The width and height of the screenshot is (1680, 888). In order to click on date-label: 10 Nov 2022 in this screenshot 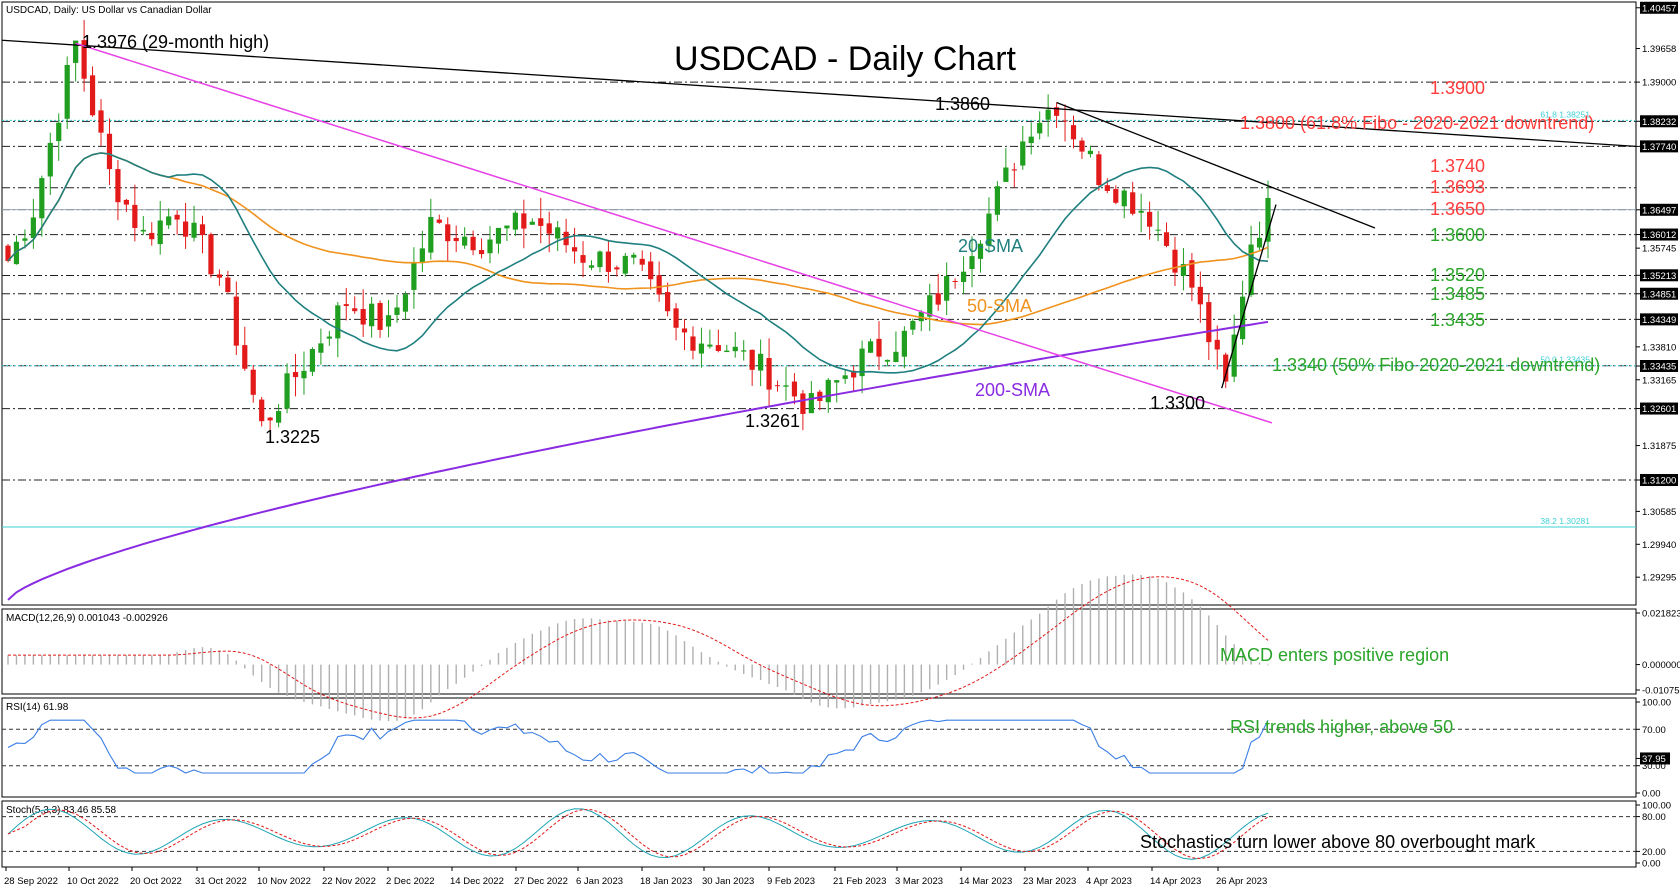, I will do `click(284, 881)`.